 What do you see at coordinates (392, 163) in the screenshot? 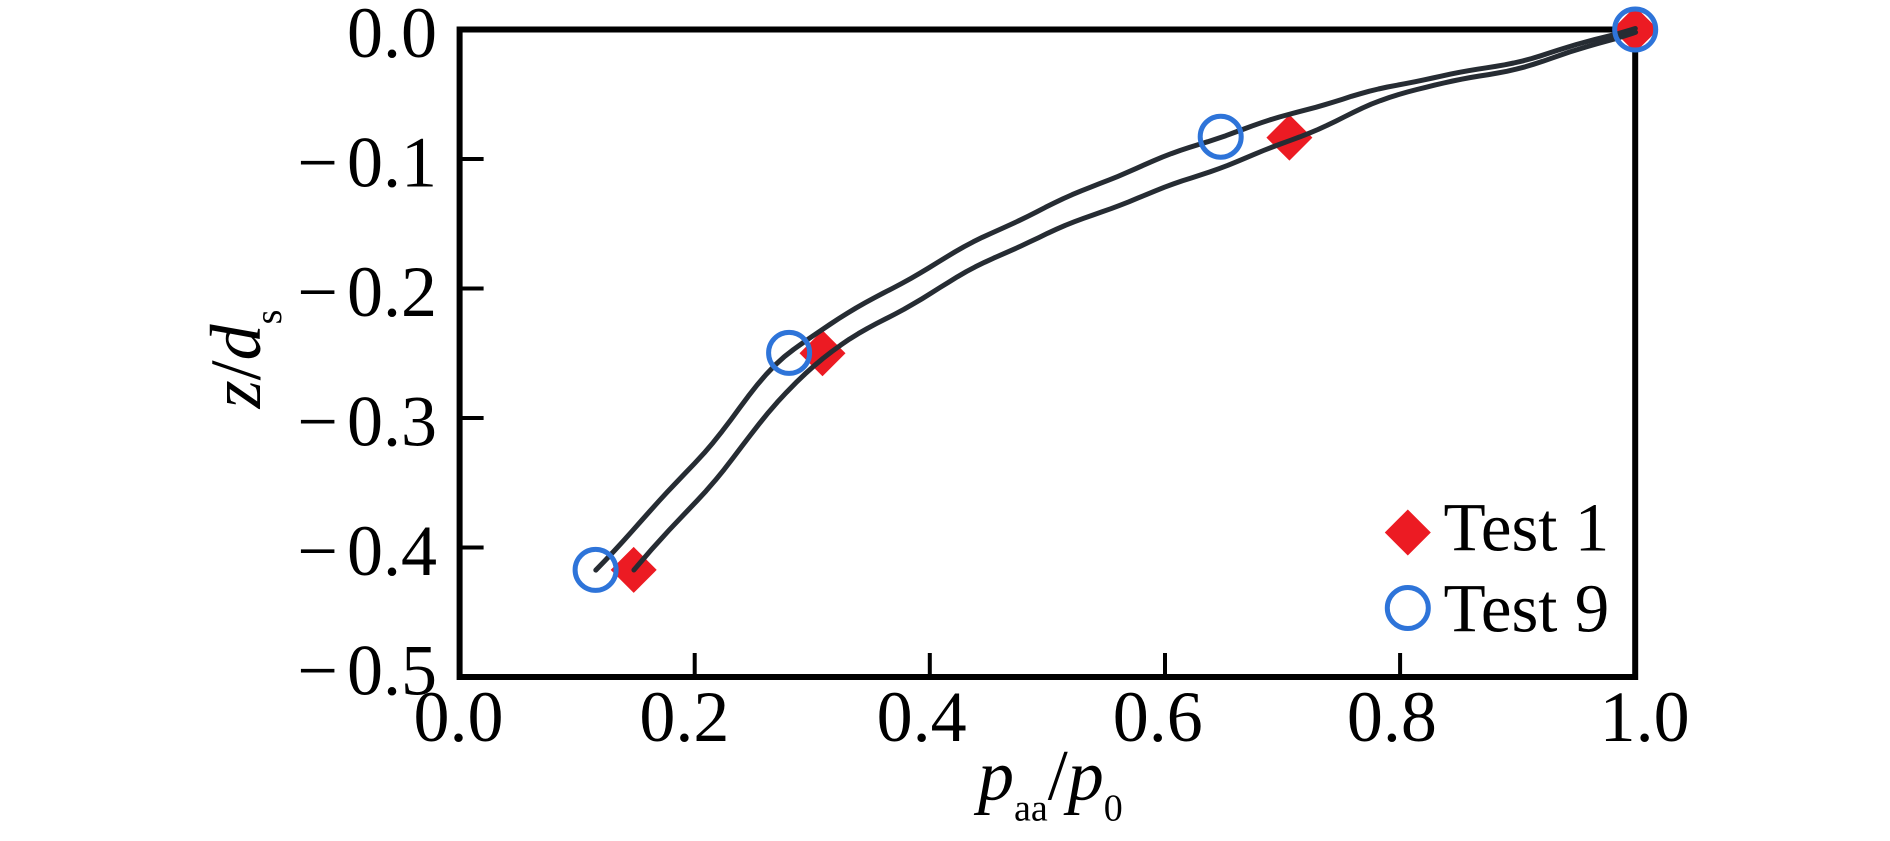
I see `svg-text: 0.1` at bounding box center [392, 163].